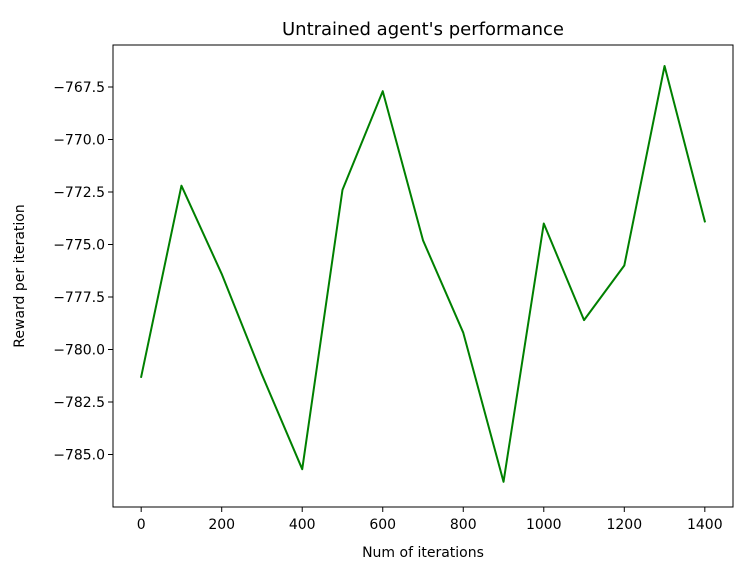 Image resolution: width=747 pixels, height=562 pixels. Describe the element at coordinates (430, 520) in the screenshot. I see `x-axis: 0 200 400 600 800 1000 1200 1400` at that location.